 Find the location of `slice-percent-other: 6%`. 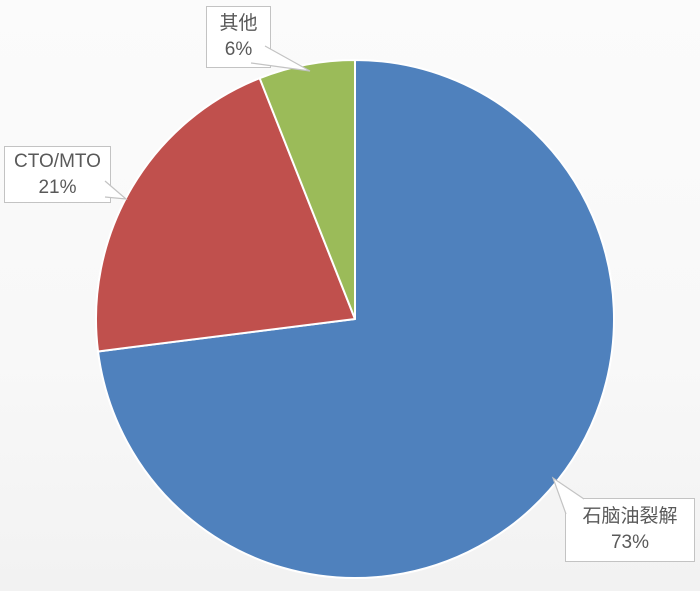

slice-percent-other: 6% is located at coordinates (238, 49).